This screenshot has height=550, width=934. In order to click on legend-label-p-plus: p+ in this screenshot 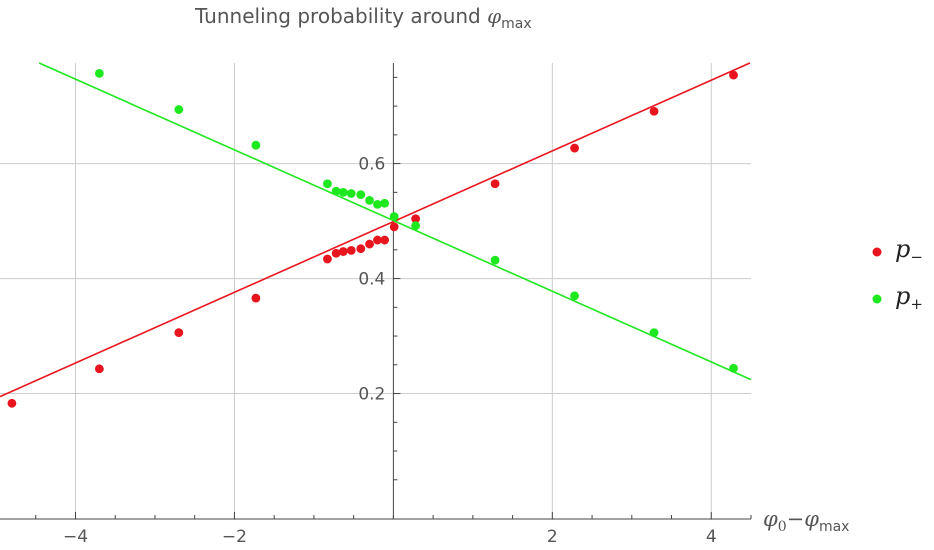, I will do `click(909, 297)`.